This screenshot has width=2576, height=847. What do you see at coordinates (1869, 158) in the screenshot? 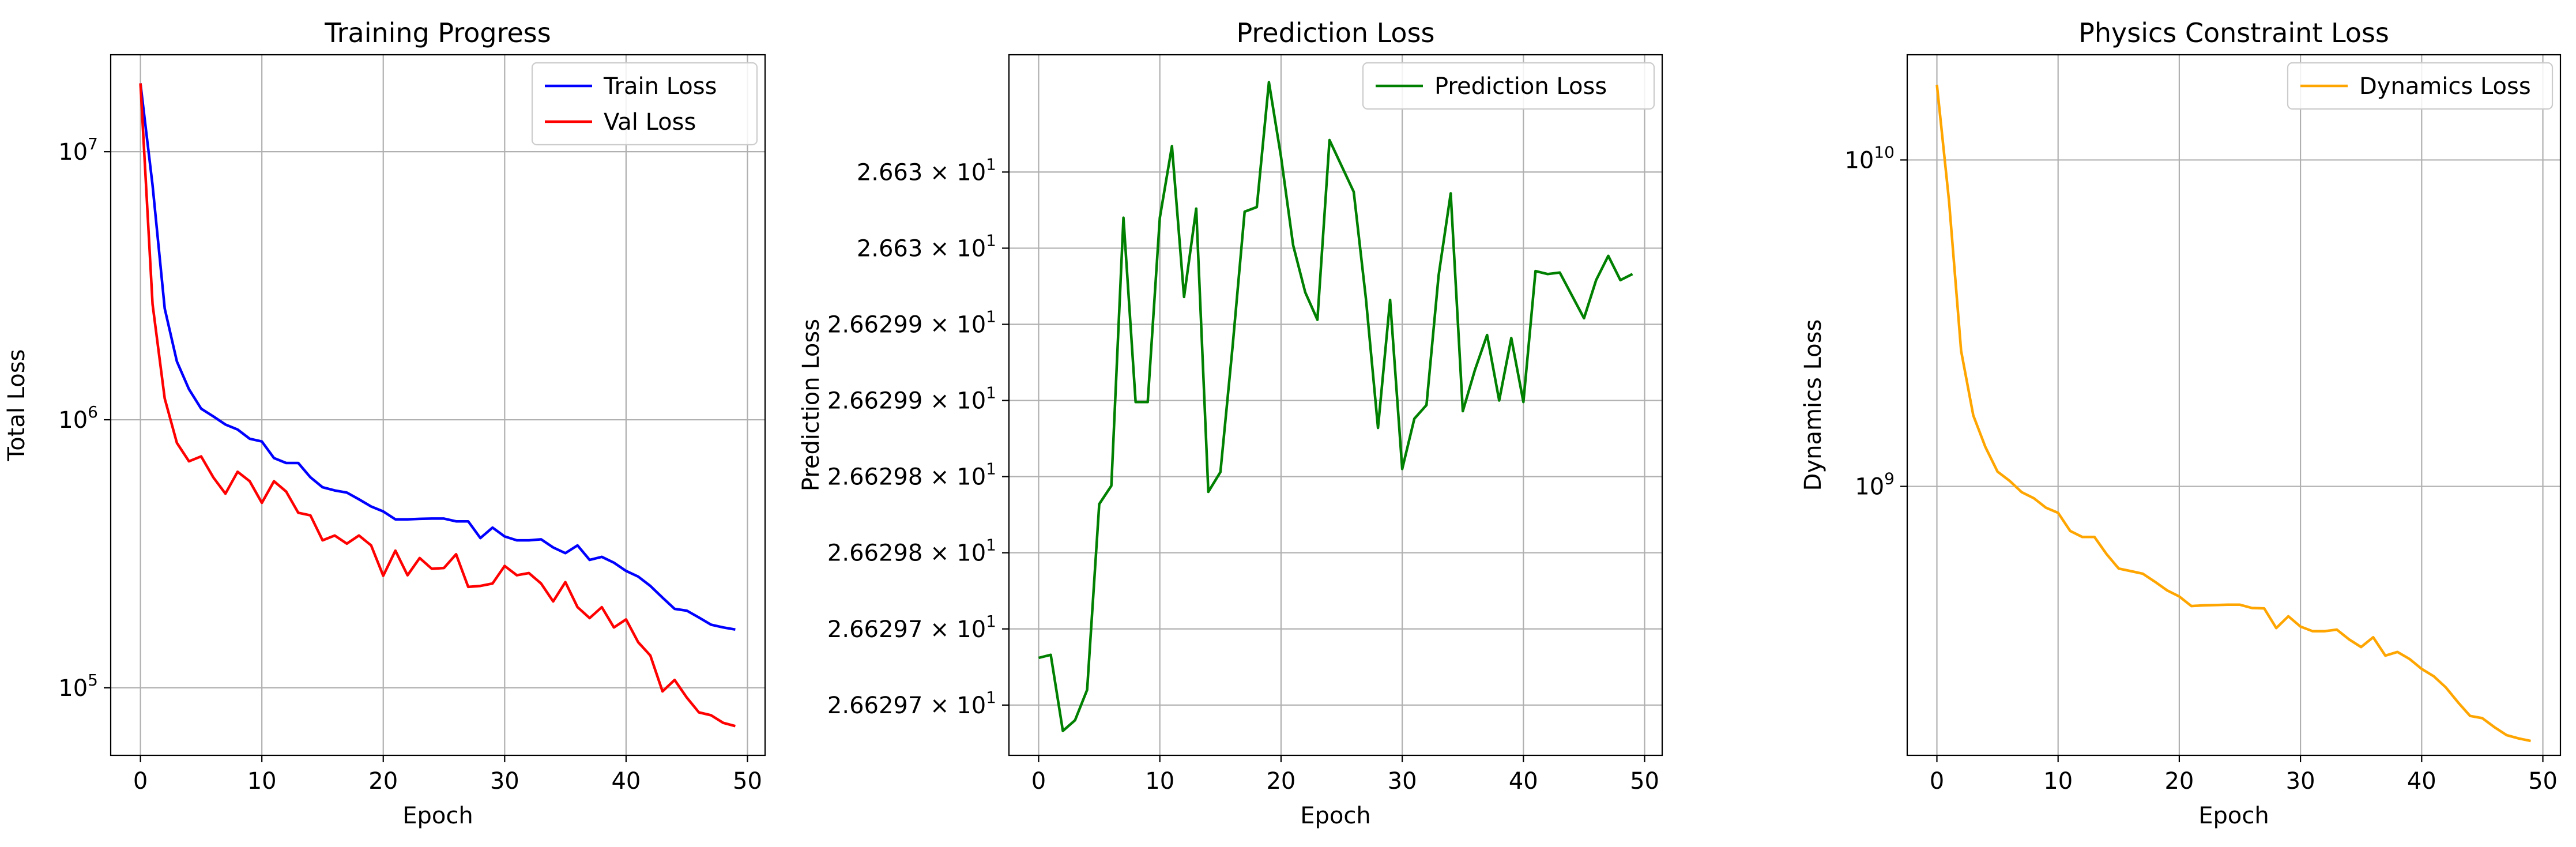
I see `y-tick-label: 10¹⁰` at bounding box center [1869, 158].